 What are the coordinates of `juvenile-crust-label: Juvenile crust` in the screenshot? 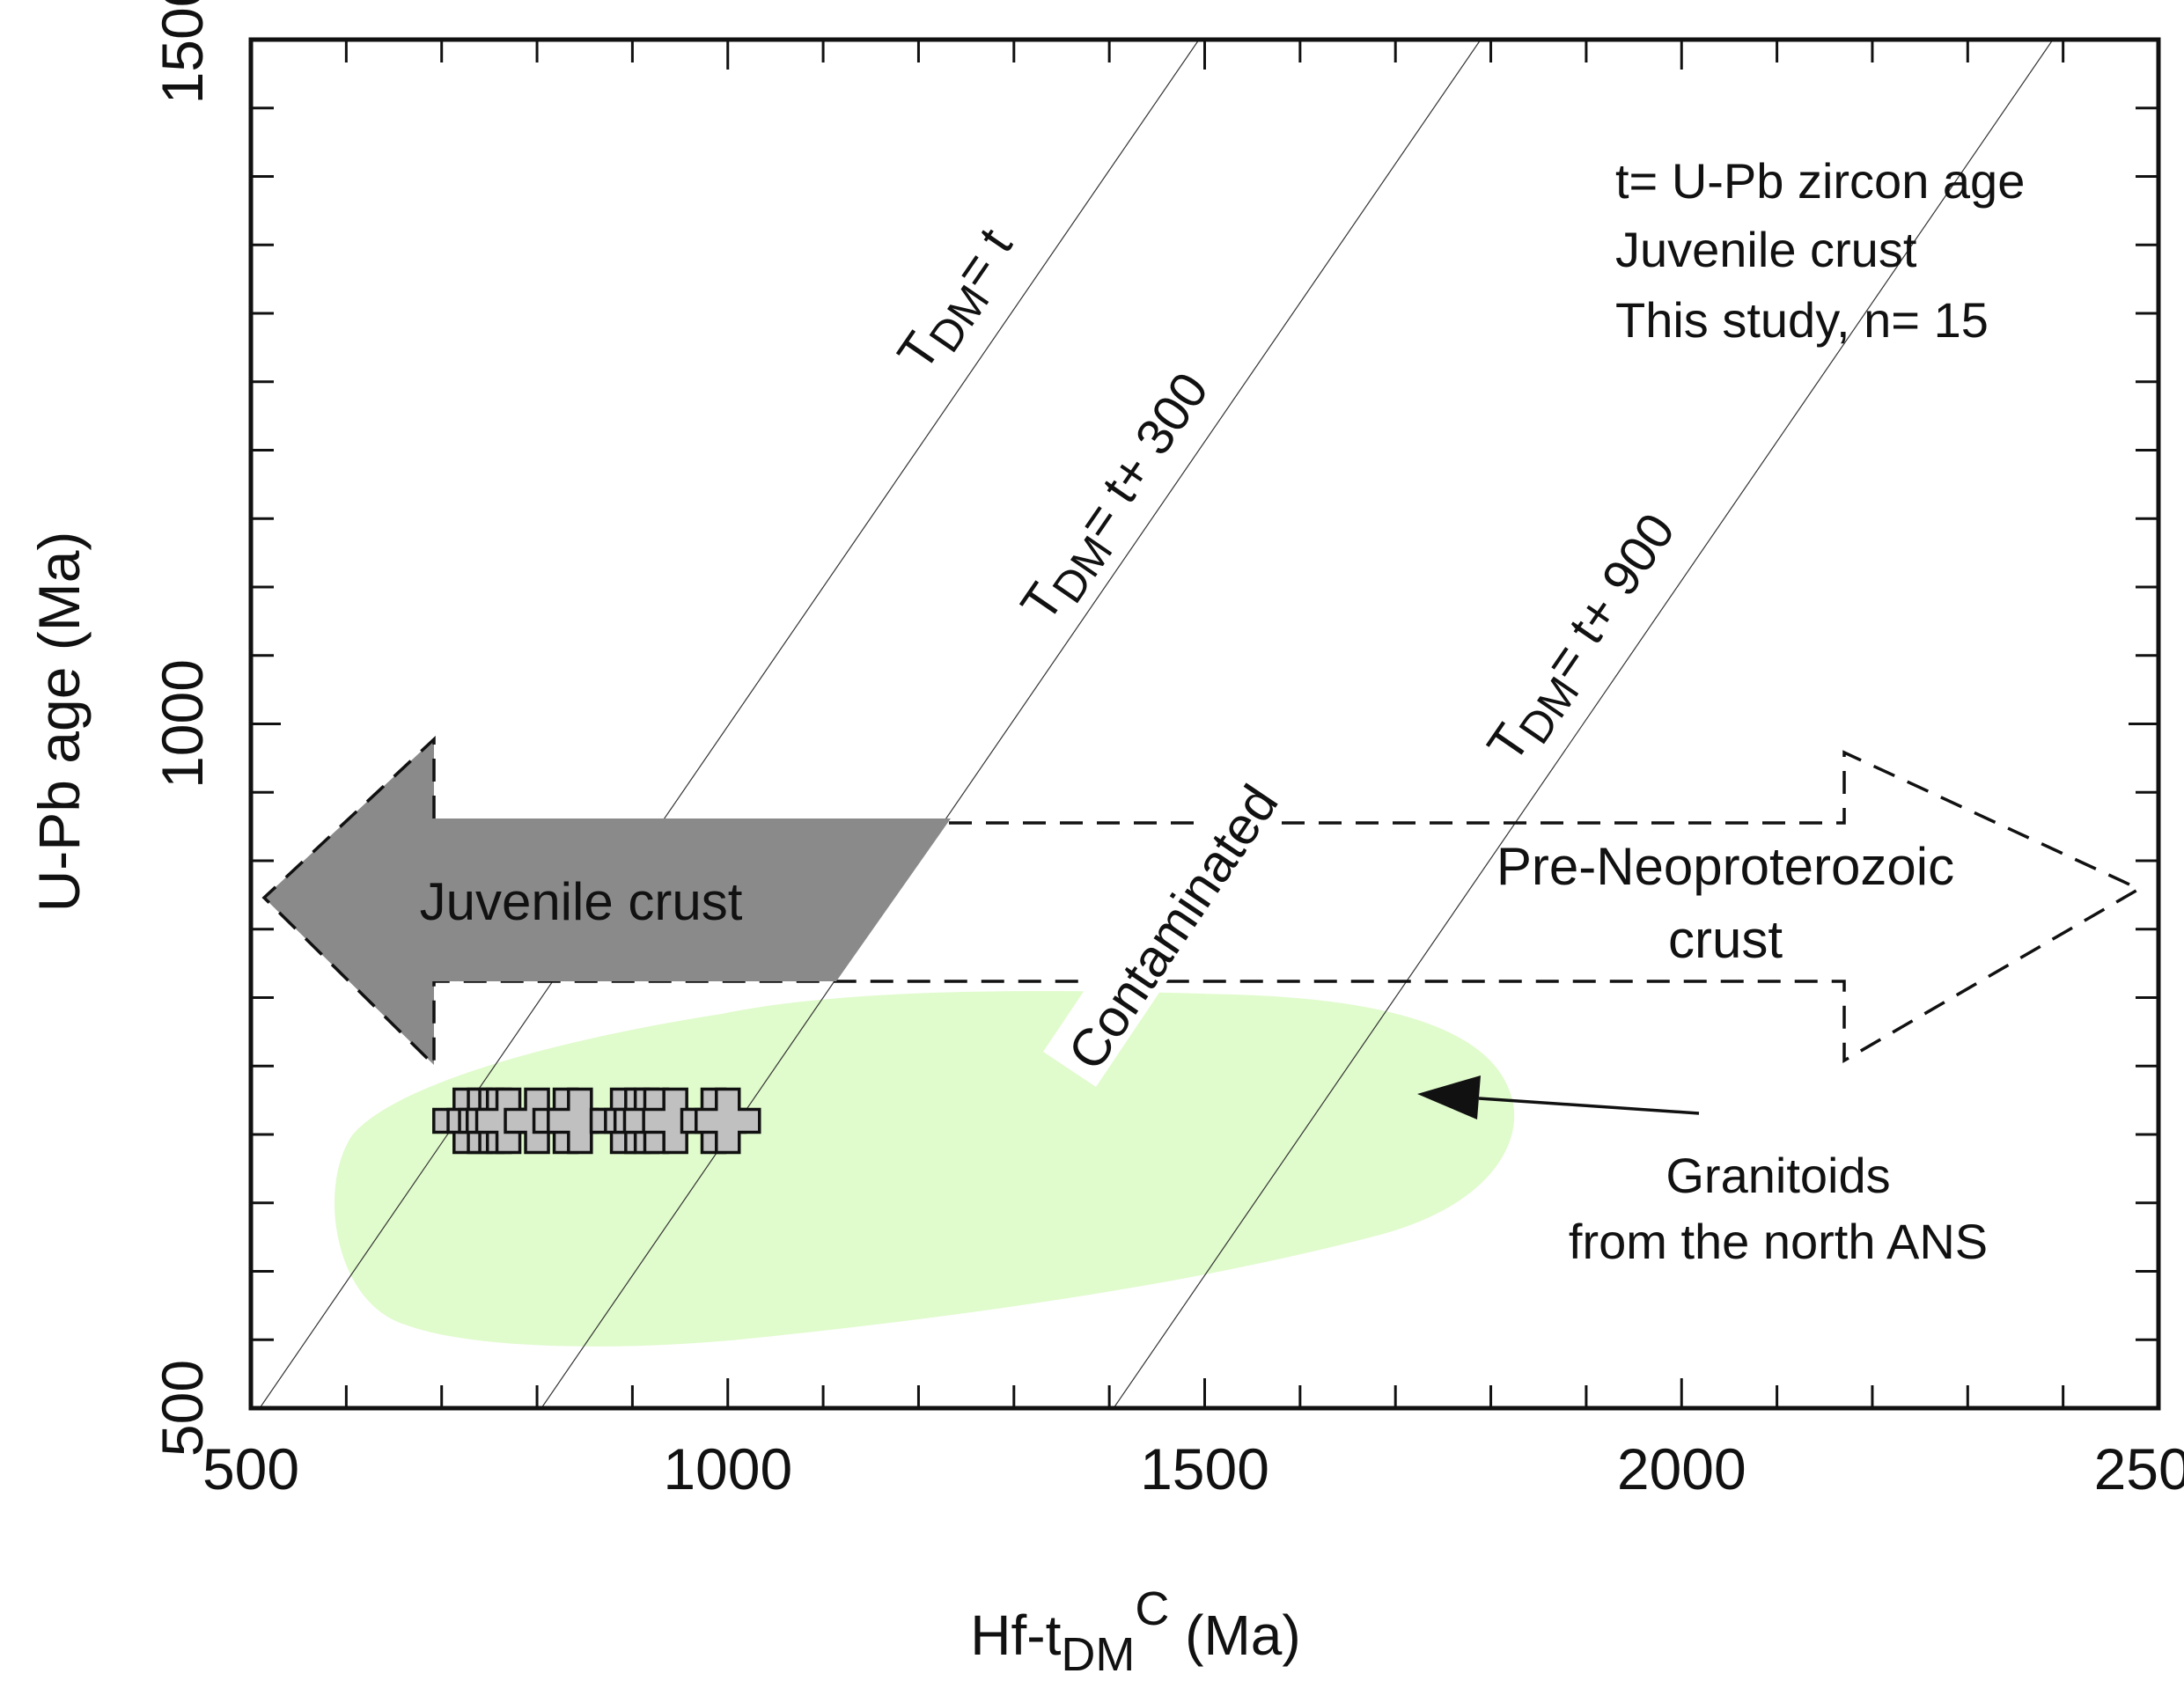 It's located at (581, 901).